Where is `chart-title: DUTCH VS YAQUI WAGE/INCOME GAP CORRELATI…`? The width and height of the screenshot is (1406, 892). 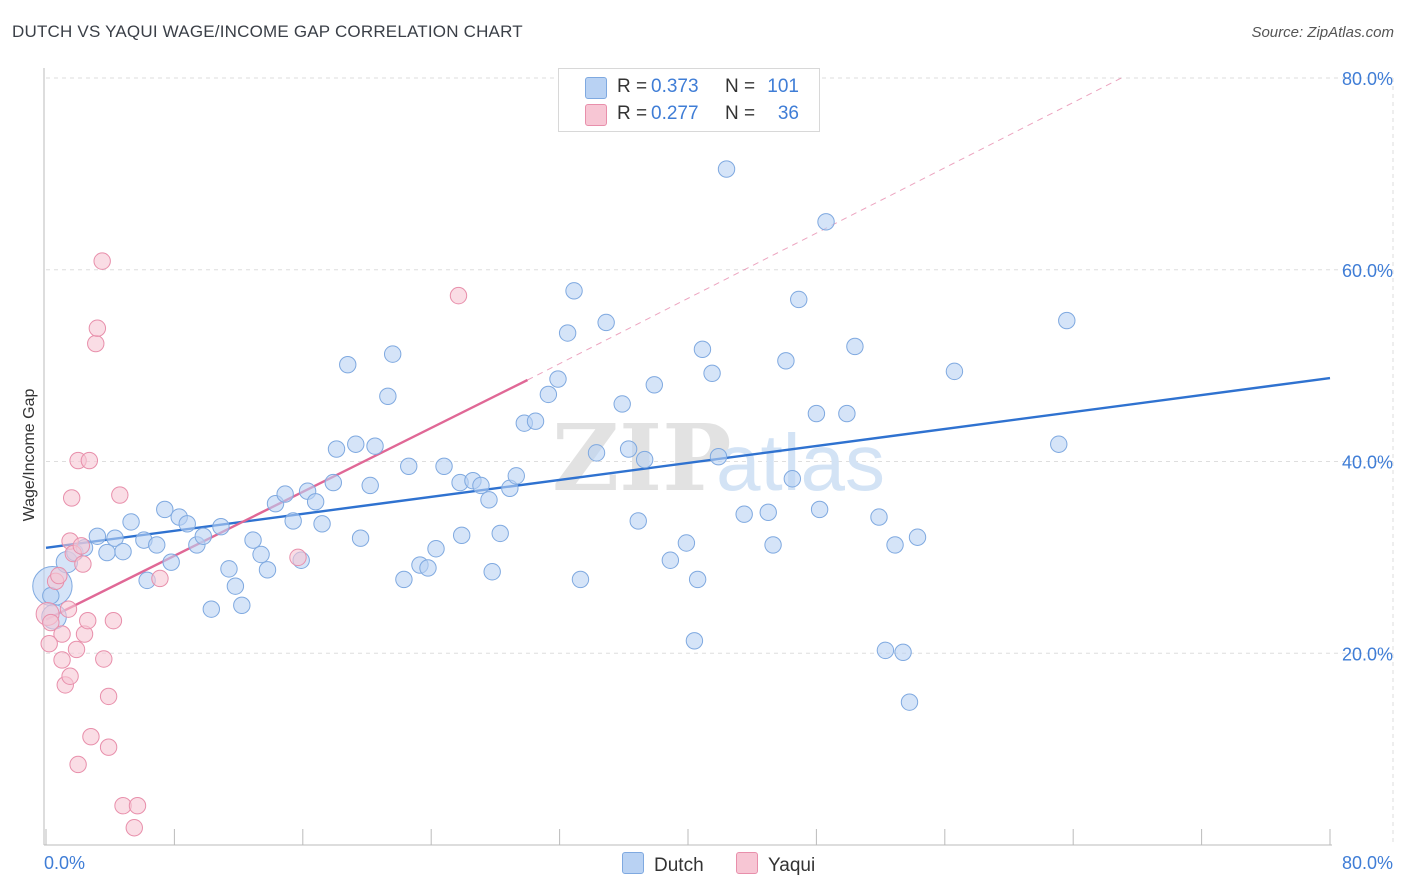 chart-title: DUTCH VS YAQUI WAGE/INCOME GAP CORRELATI… is located at coordinates (267, 31).